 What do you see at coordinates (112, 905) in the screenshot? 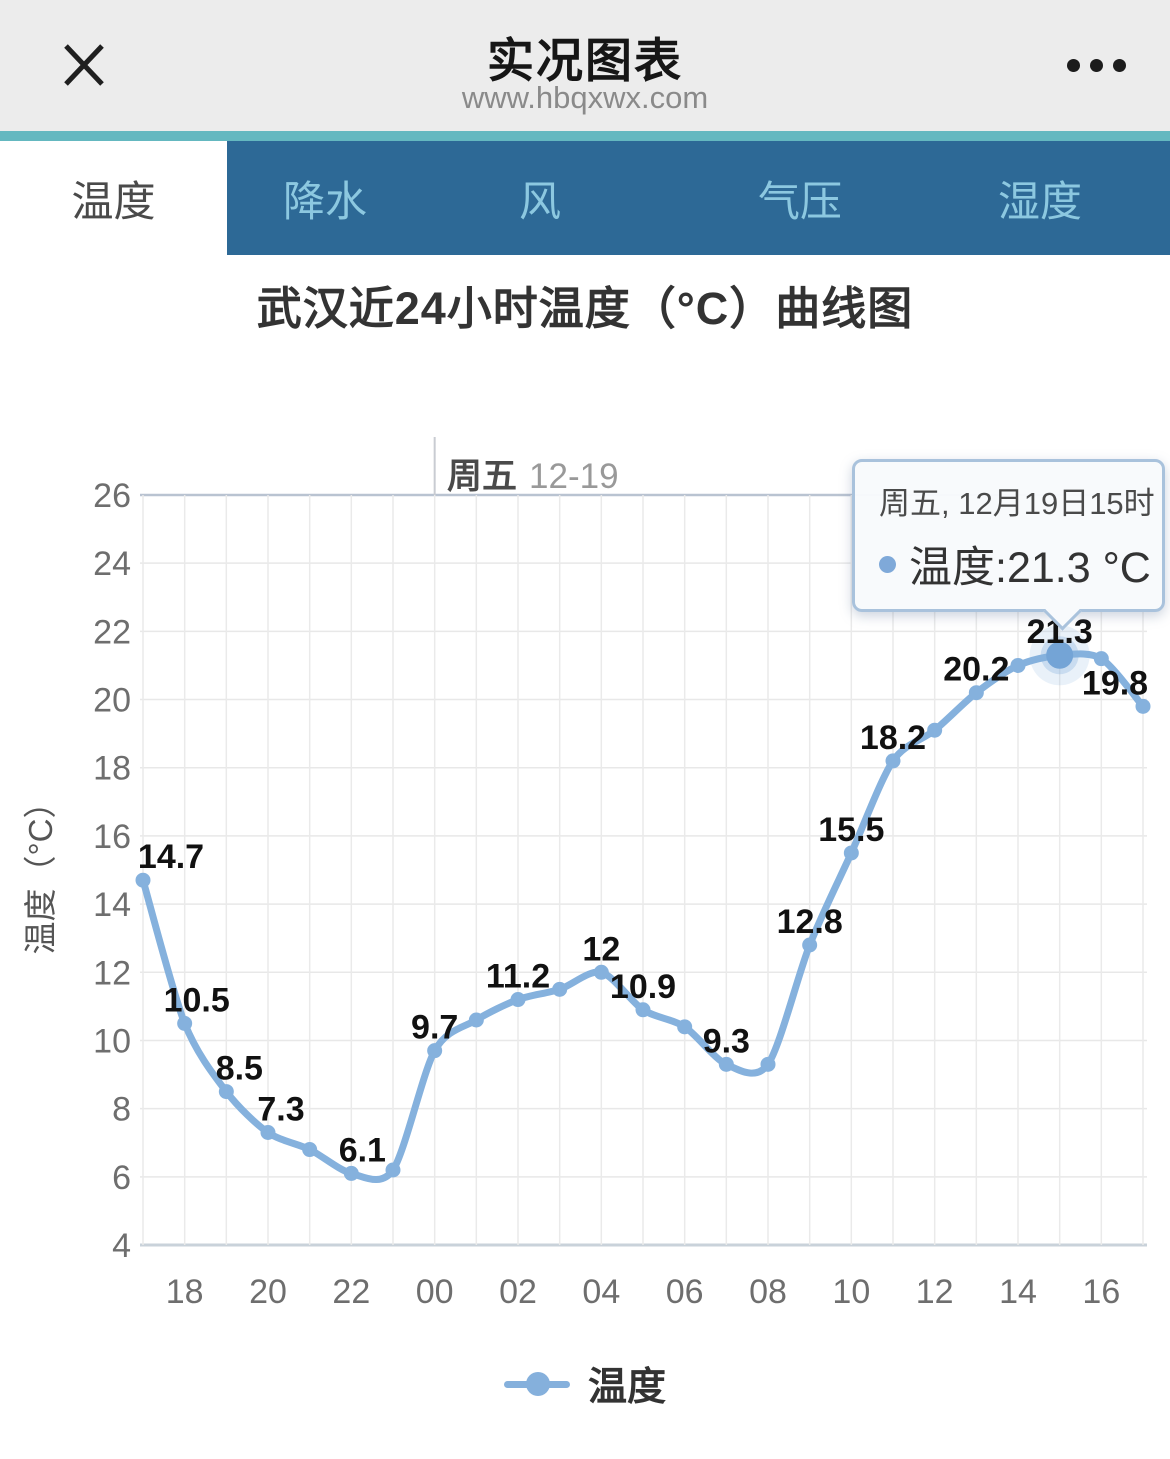
I see `y-tick-label: 14` at bounding box center [112, 905].